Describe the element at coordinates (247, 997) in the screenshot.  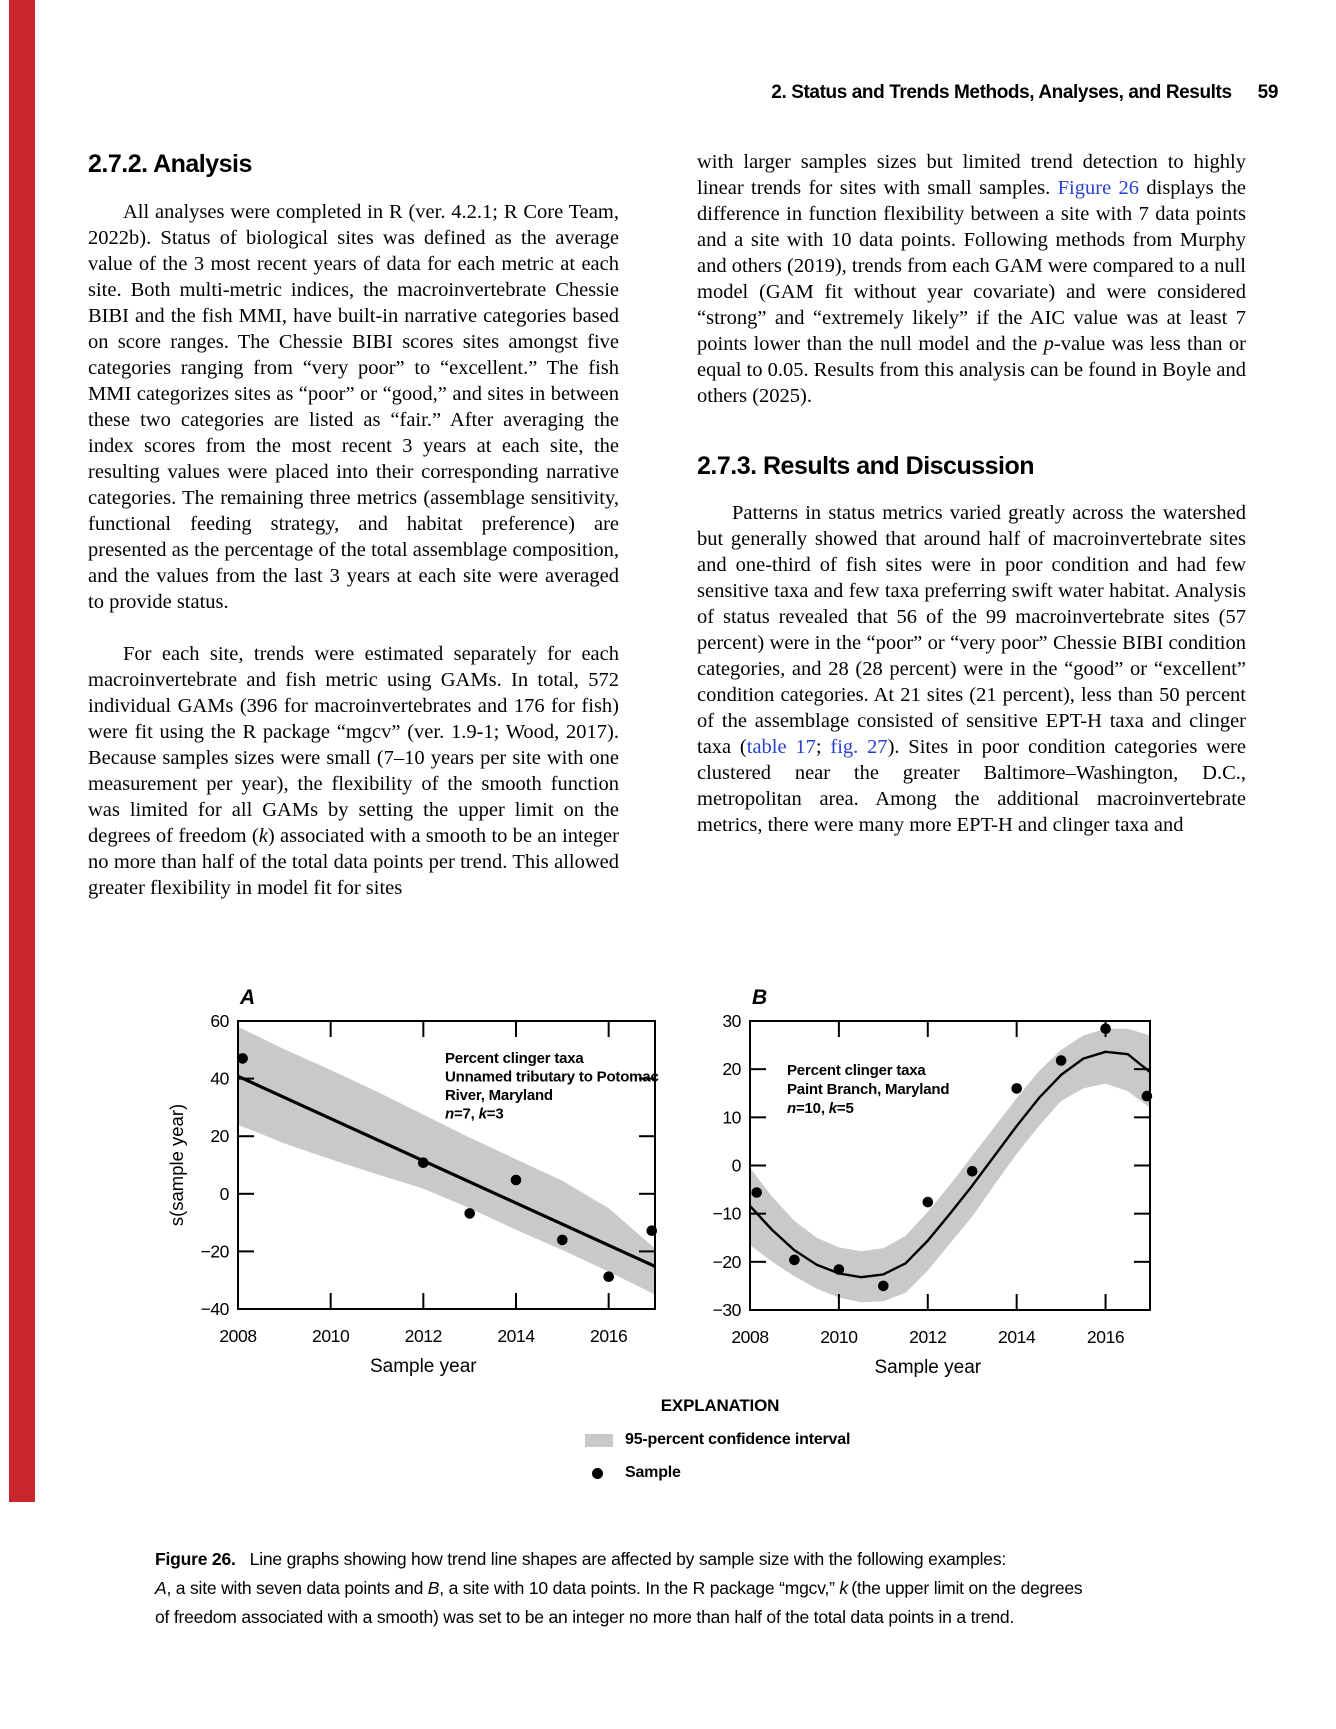
I see `panel-letter: A` at that location.